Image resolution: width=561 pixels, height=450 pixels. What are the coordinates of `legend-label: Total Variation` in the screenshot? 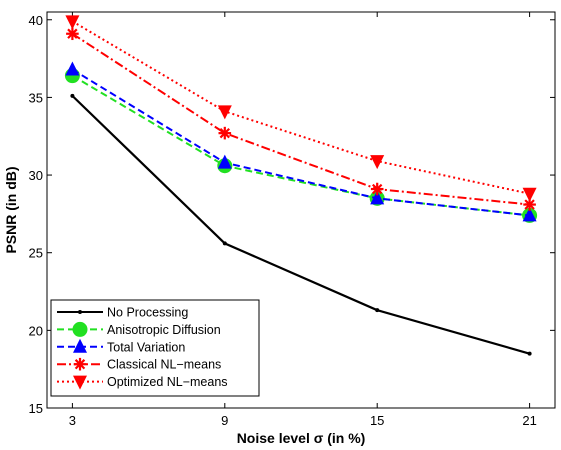 It's located at (146, 347).